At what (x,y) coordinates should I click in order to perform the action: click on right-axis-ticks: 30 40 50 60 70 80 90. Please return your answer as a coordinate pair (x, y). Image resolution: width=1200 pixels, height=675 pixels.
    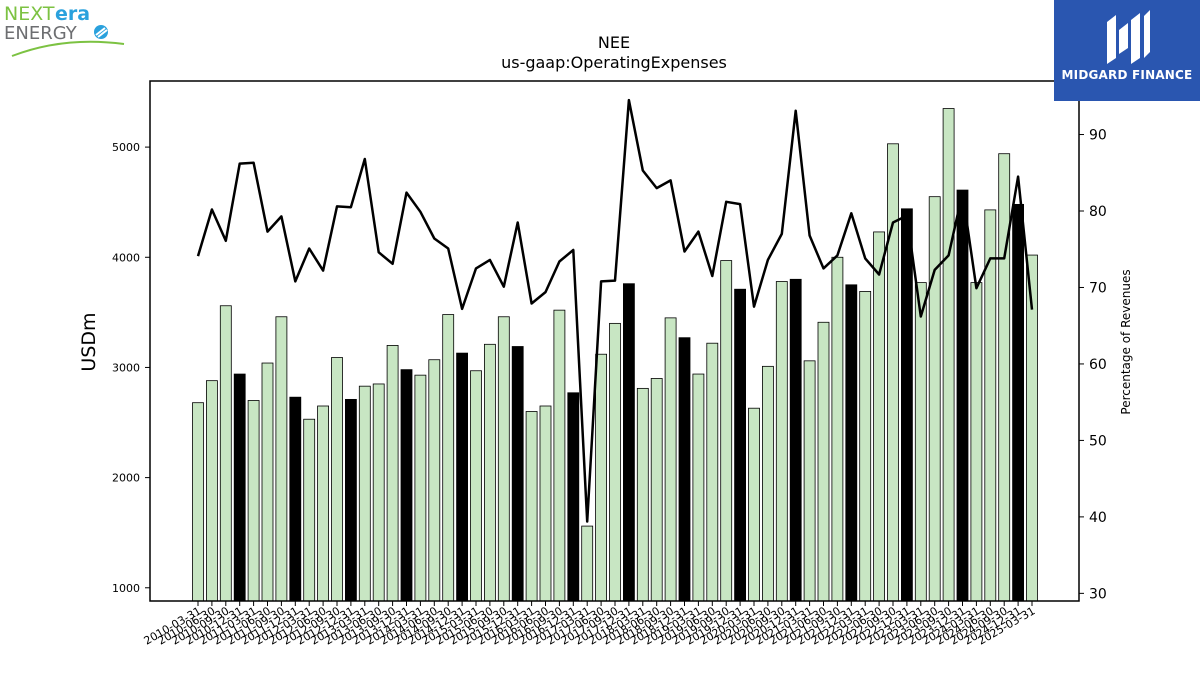
    Looking at the image, I should click on (1093, 365).